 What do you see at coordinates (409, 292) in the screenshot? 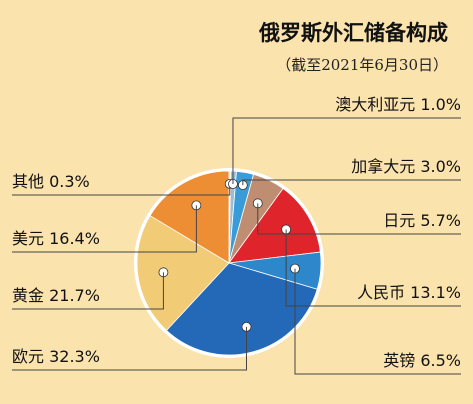
I see `slice-label-4: 人民币 13.1%` at bounding box center [409, 292].